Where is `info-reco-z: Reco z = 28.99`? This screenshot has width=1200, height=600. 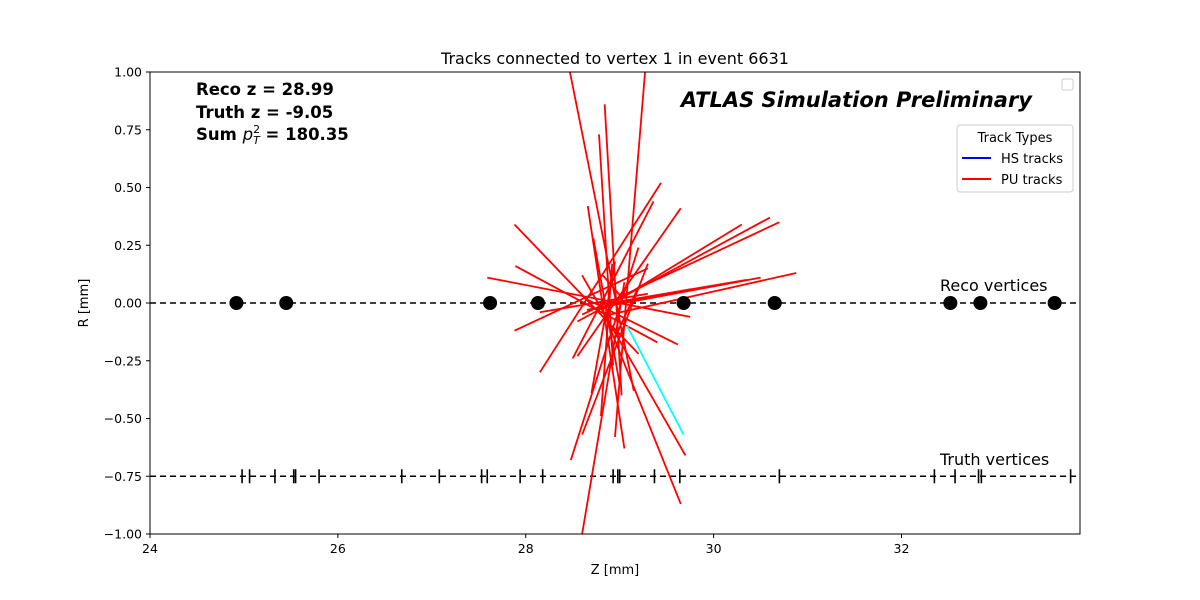
info-reco-z: Reco z = 28.99 is located at coordinates (265, 89).